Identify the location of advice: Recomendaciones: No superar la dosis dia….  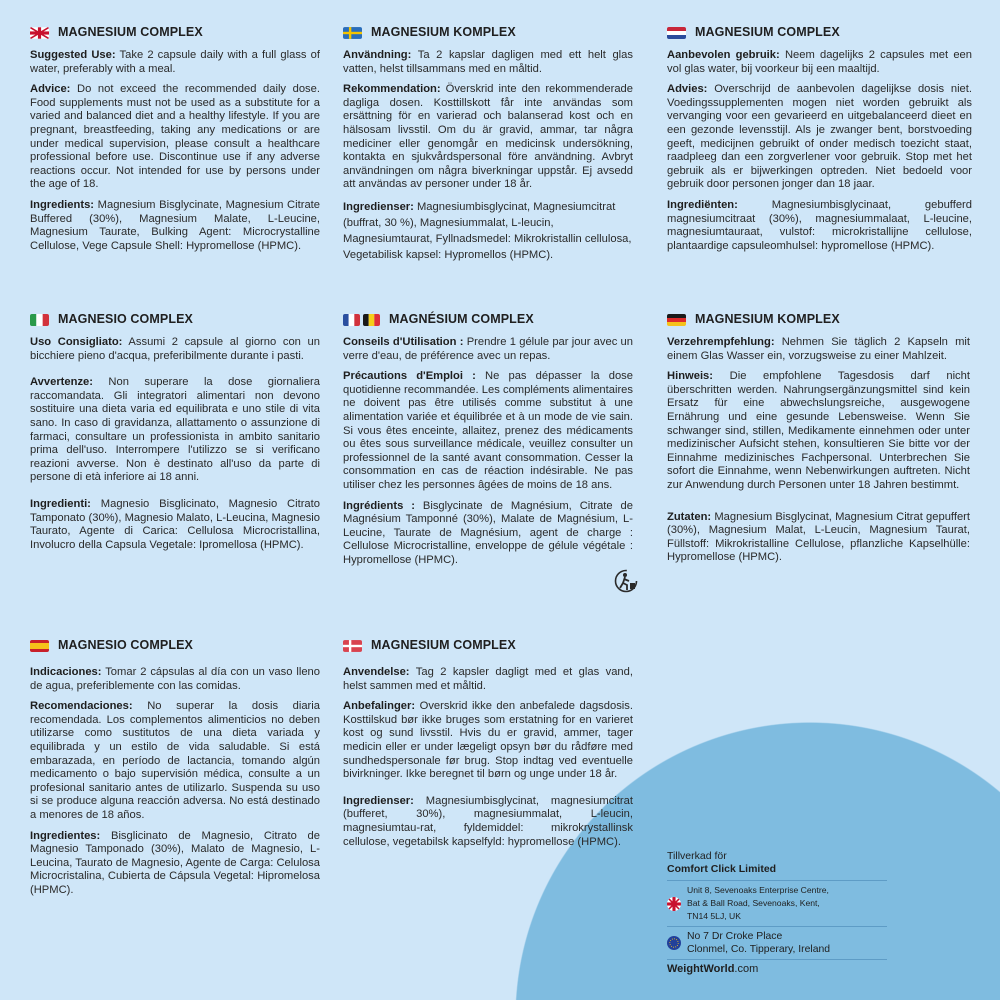
(175, 760).